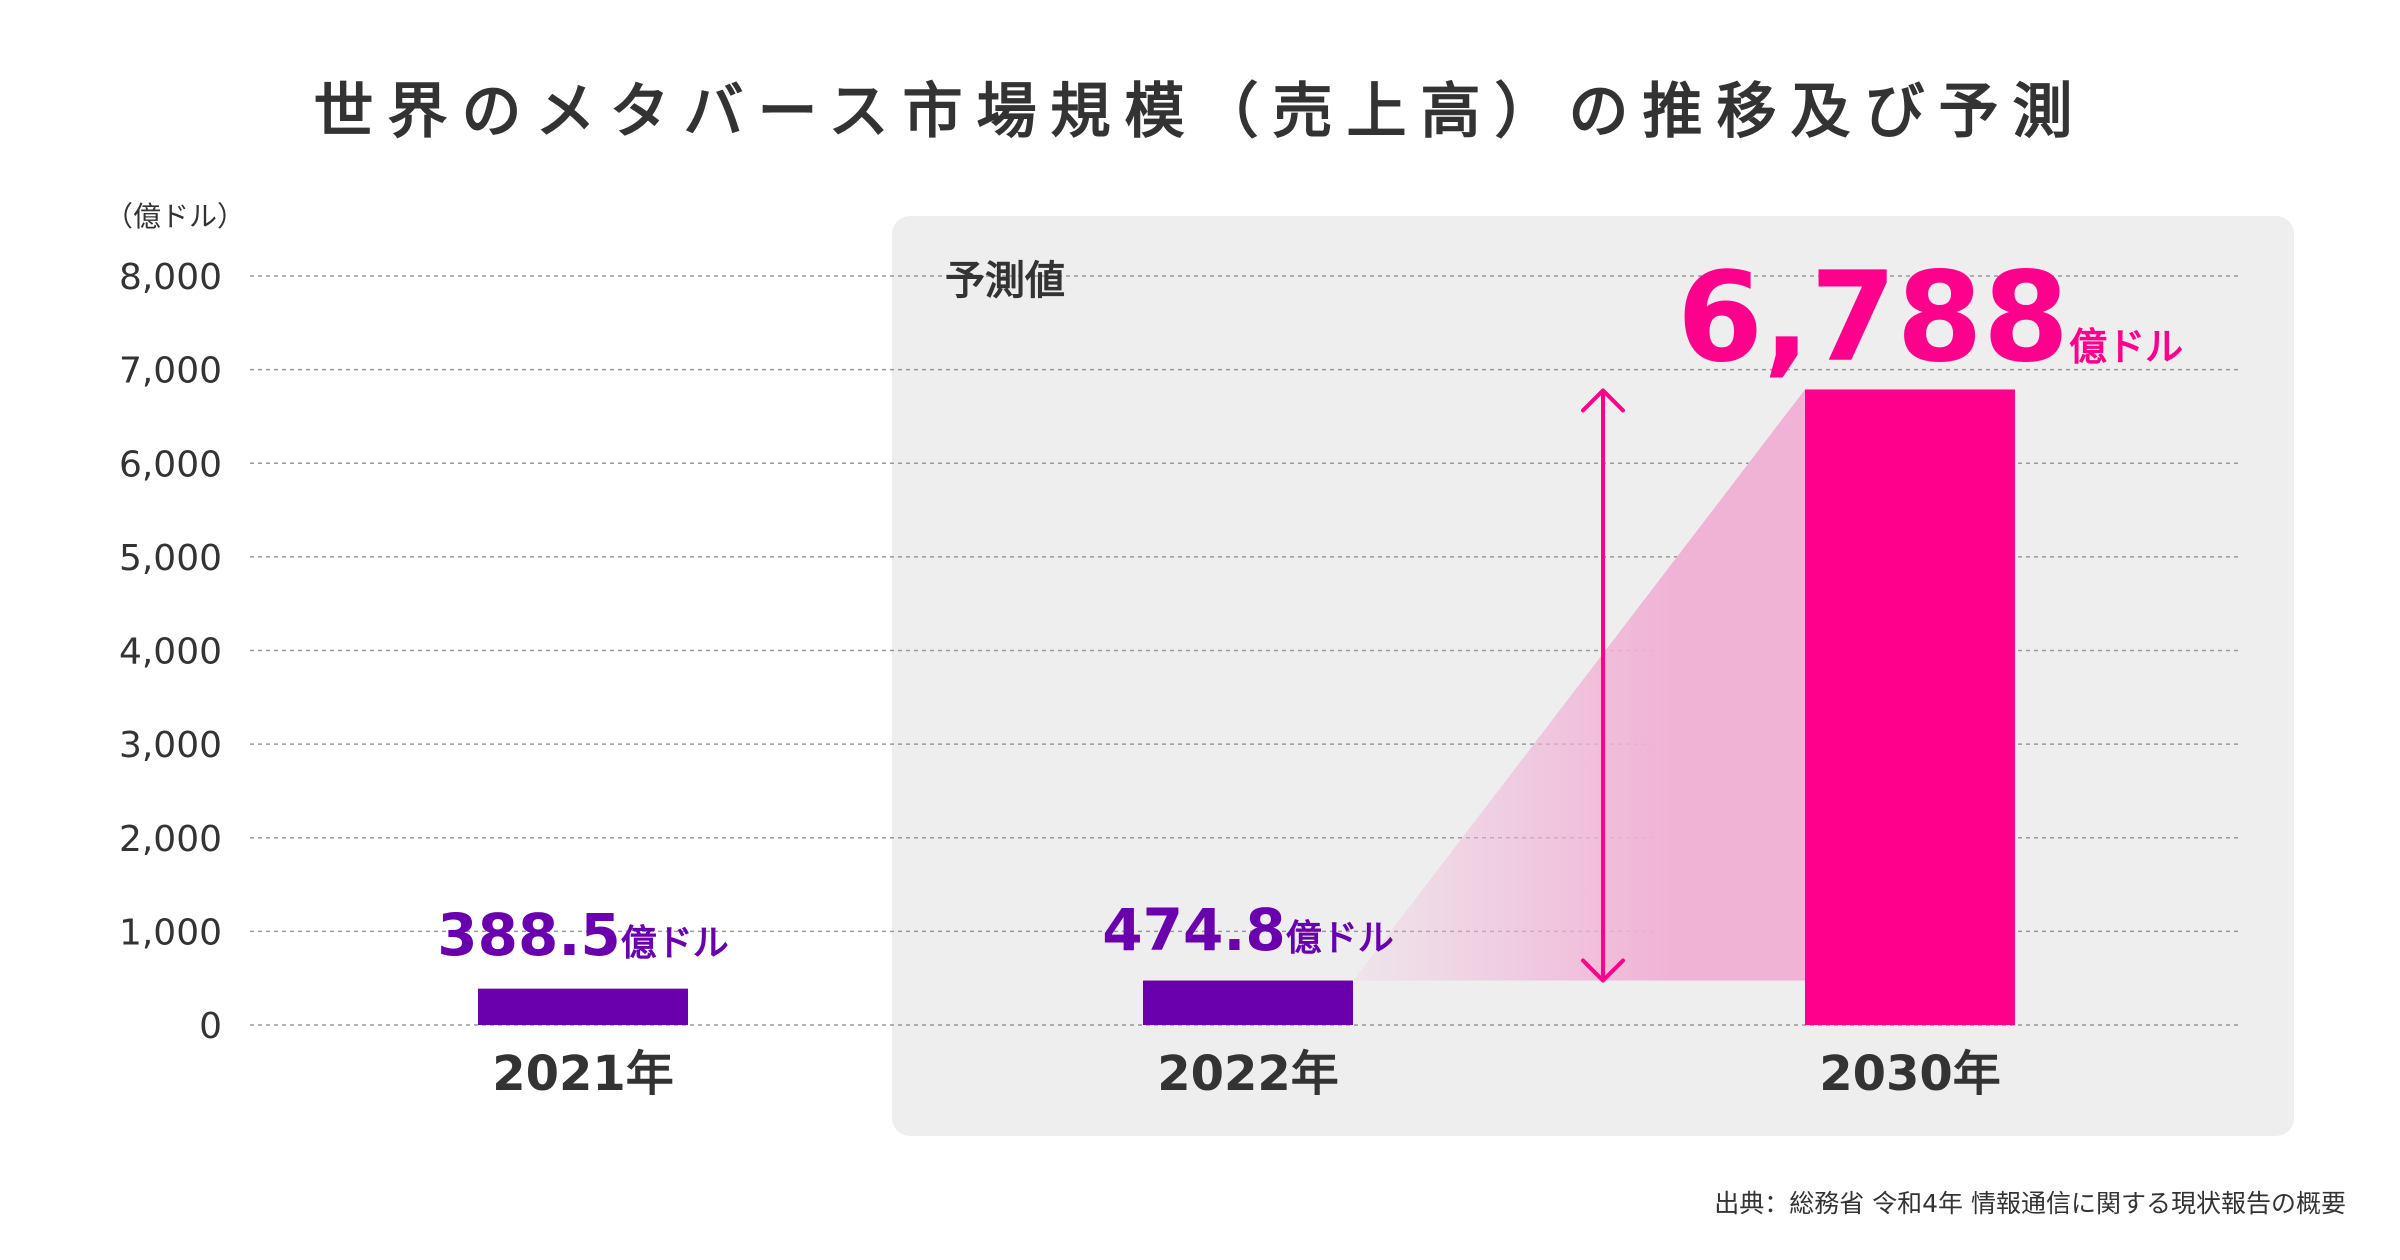  Describe the element at coordinates (1200, 112) in the screenshot. I see `chart-title: 世界のメタバース市場規模（売上高）の推移及び予測` at that location.